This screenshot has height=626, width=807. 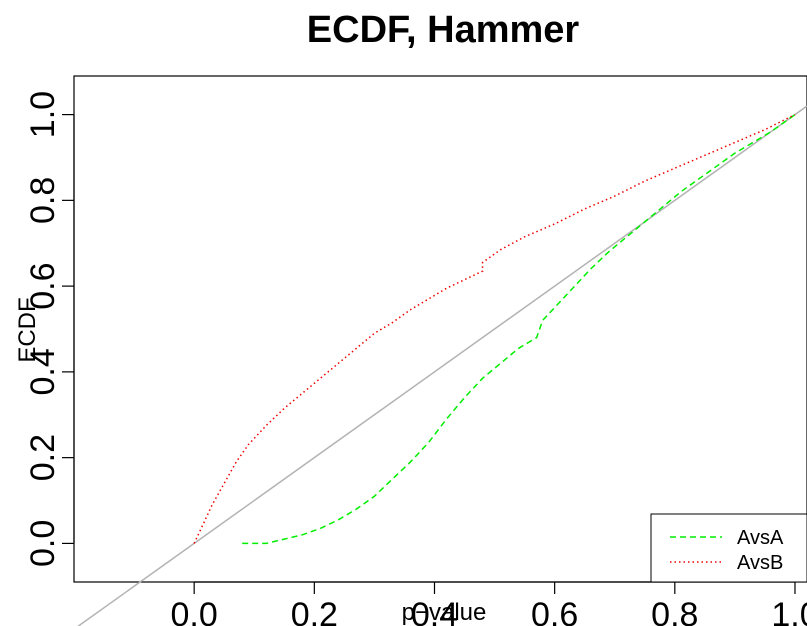 I want to click on y-tick-label: 1.0, so click(x=43, y=114).